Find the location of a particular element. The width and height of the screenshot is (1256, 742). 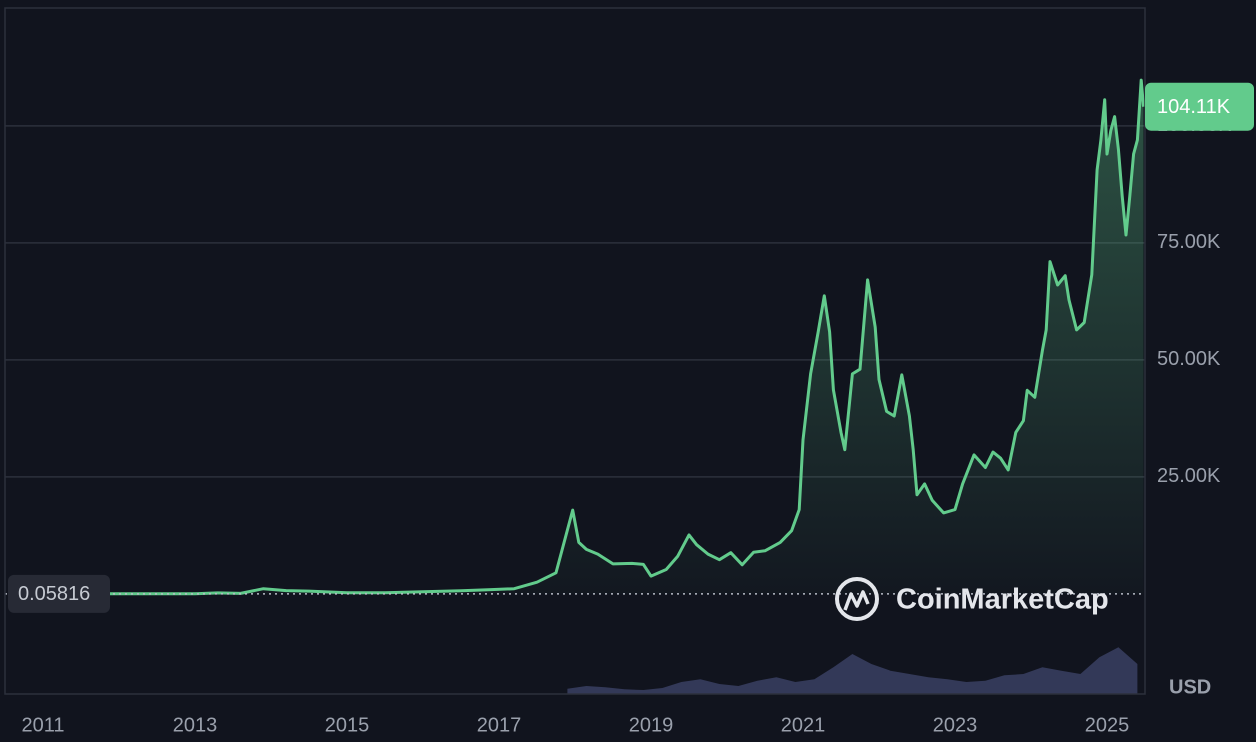

x-tick-label: 2015 is located at coordinates (347, 725).